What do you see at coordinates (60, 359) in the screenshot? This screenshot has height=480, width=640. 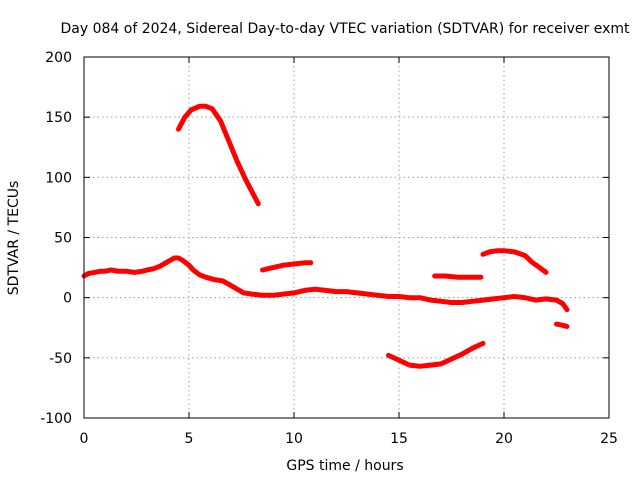 I see `y-tick-label: -50` at bounding box center [60, 359].